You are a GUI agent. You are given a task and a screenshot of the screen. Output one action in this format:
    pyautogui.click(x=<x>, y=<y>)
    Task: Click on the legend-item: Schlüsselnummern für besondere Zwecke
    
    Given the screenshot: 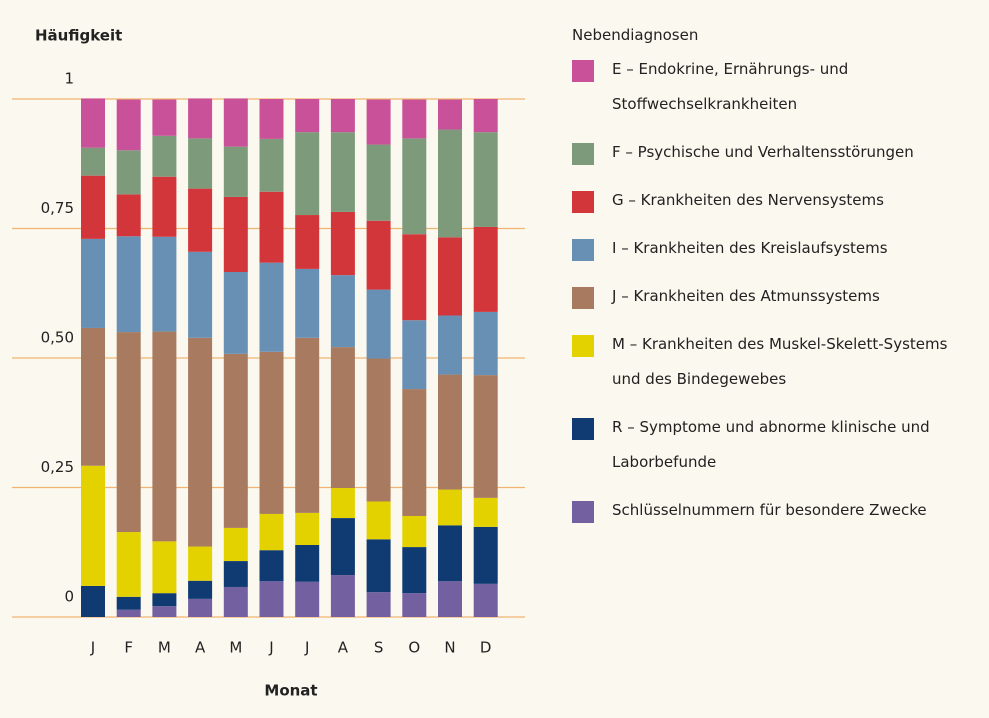 What is the action you would take?
    pyautogui.click(x=772, y=510)
    